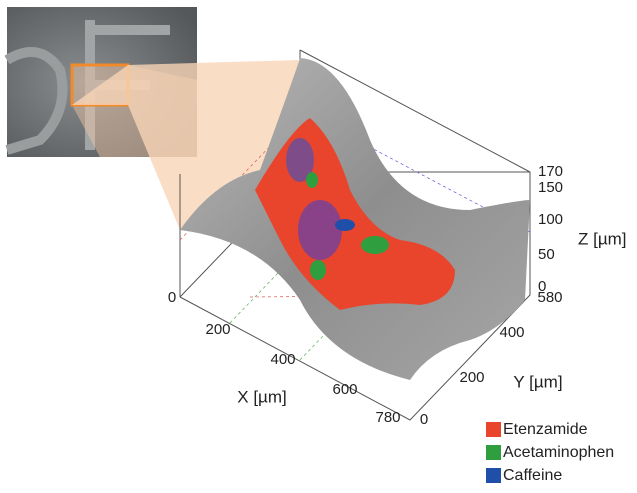 This screenshot has height=493, width=637. What do you see at coordinates (537, 381) in the screenshot?
I see `y-axis-label: Y [µm]` at bounding box center [537, 381].